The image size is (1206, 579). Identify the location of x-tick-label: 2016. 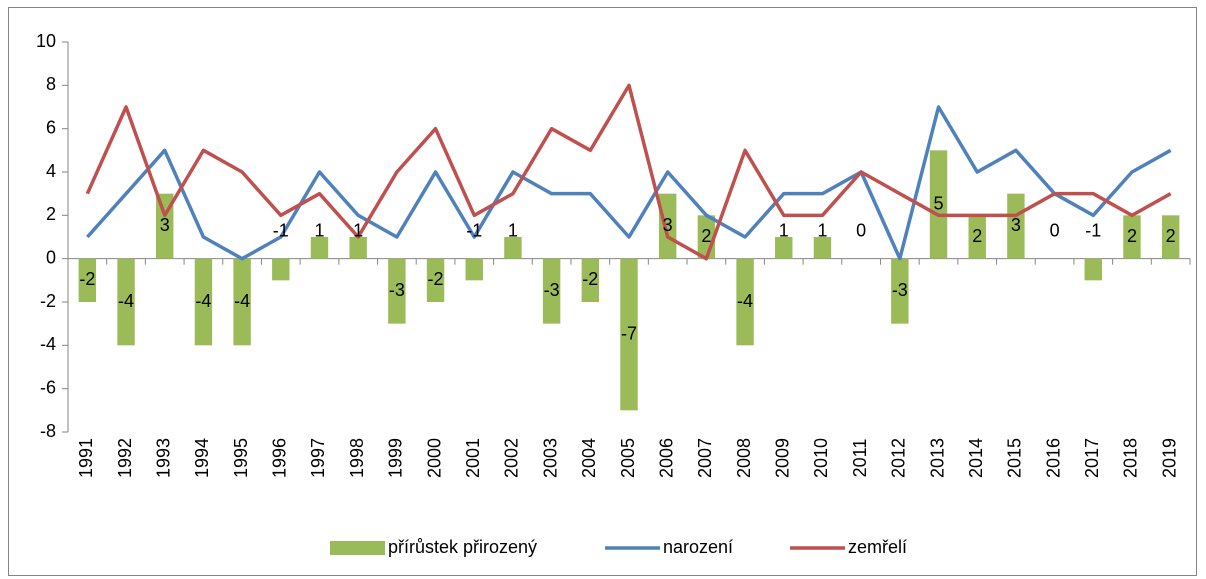
(1053, 458).